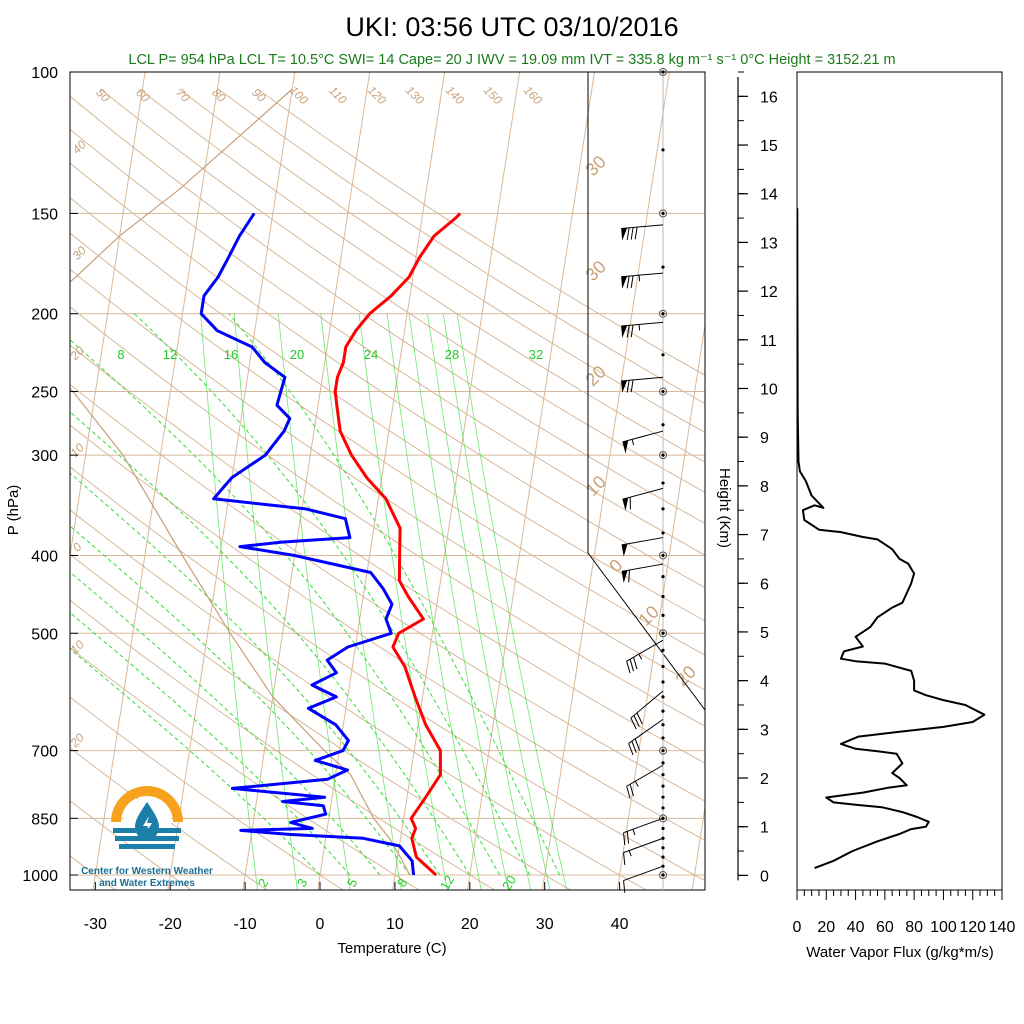 Image resolution: width=1024 pixels, height=1024 pixels. Describe the element at coordinates (536, 354) in the screenshot. I see `mixing-ratio-label: 32` at that location.